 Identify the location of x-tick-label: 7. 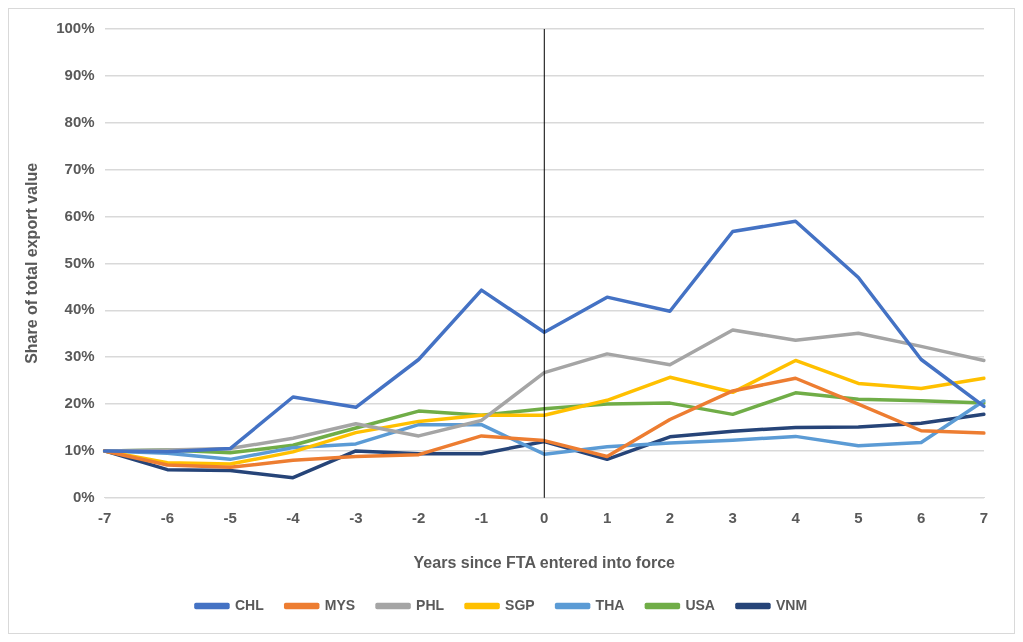
(984, 517).